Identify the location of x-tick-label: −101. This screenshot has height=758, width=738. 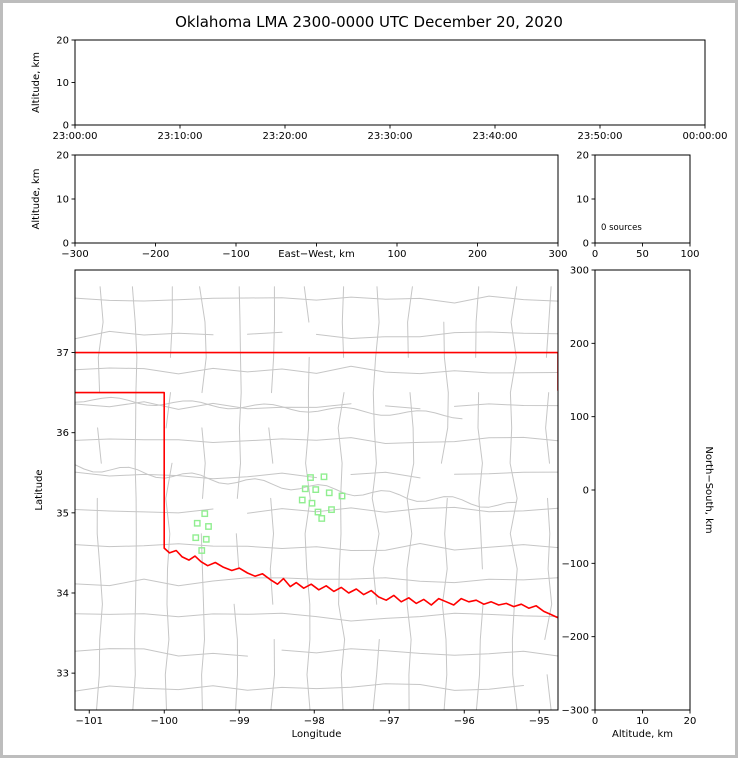
(89, 721).